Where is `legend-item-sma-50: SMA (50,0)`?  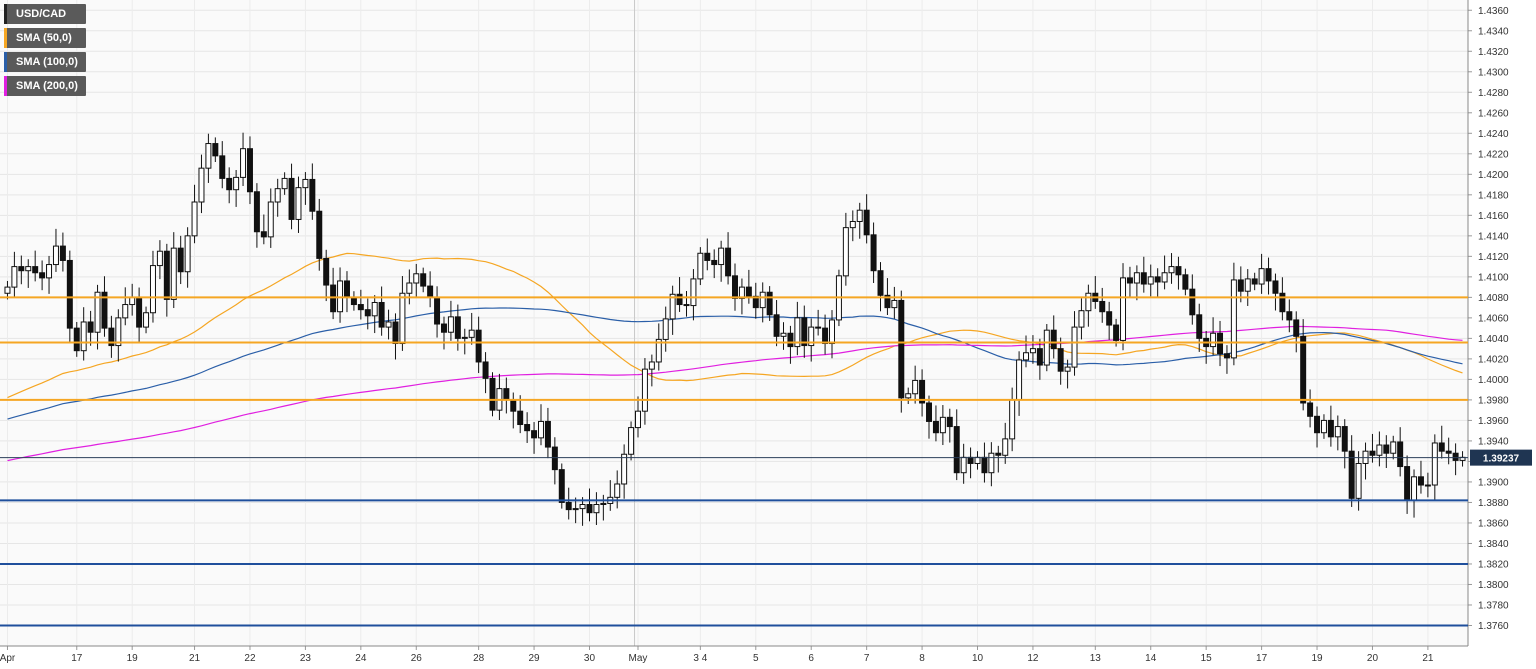 legend-item-sma-50: SMA (50,0) is located at coordinates (45, 38).